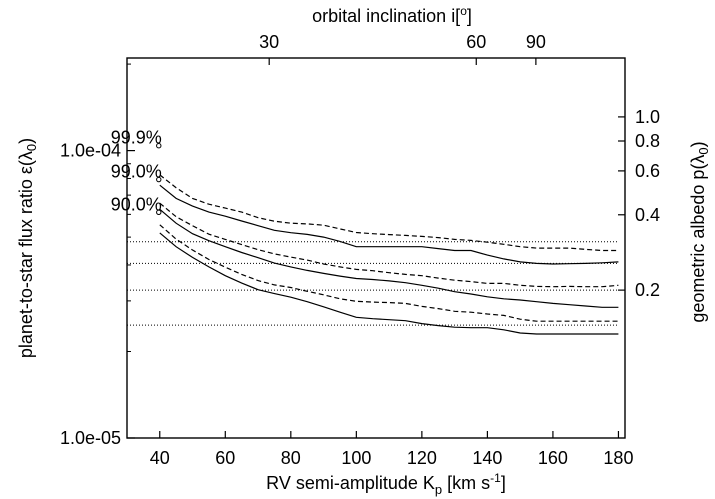  What do you see at coordinates (647, 215) in the screenshot?
I see `right-tick-label: 0.4` at bounding box center [647, 215].